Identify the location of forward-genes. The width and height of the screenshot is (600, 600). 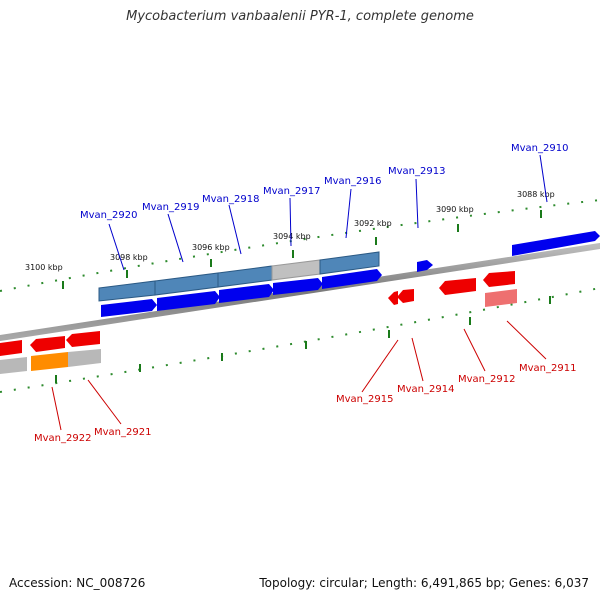
(350, 274).